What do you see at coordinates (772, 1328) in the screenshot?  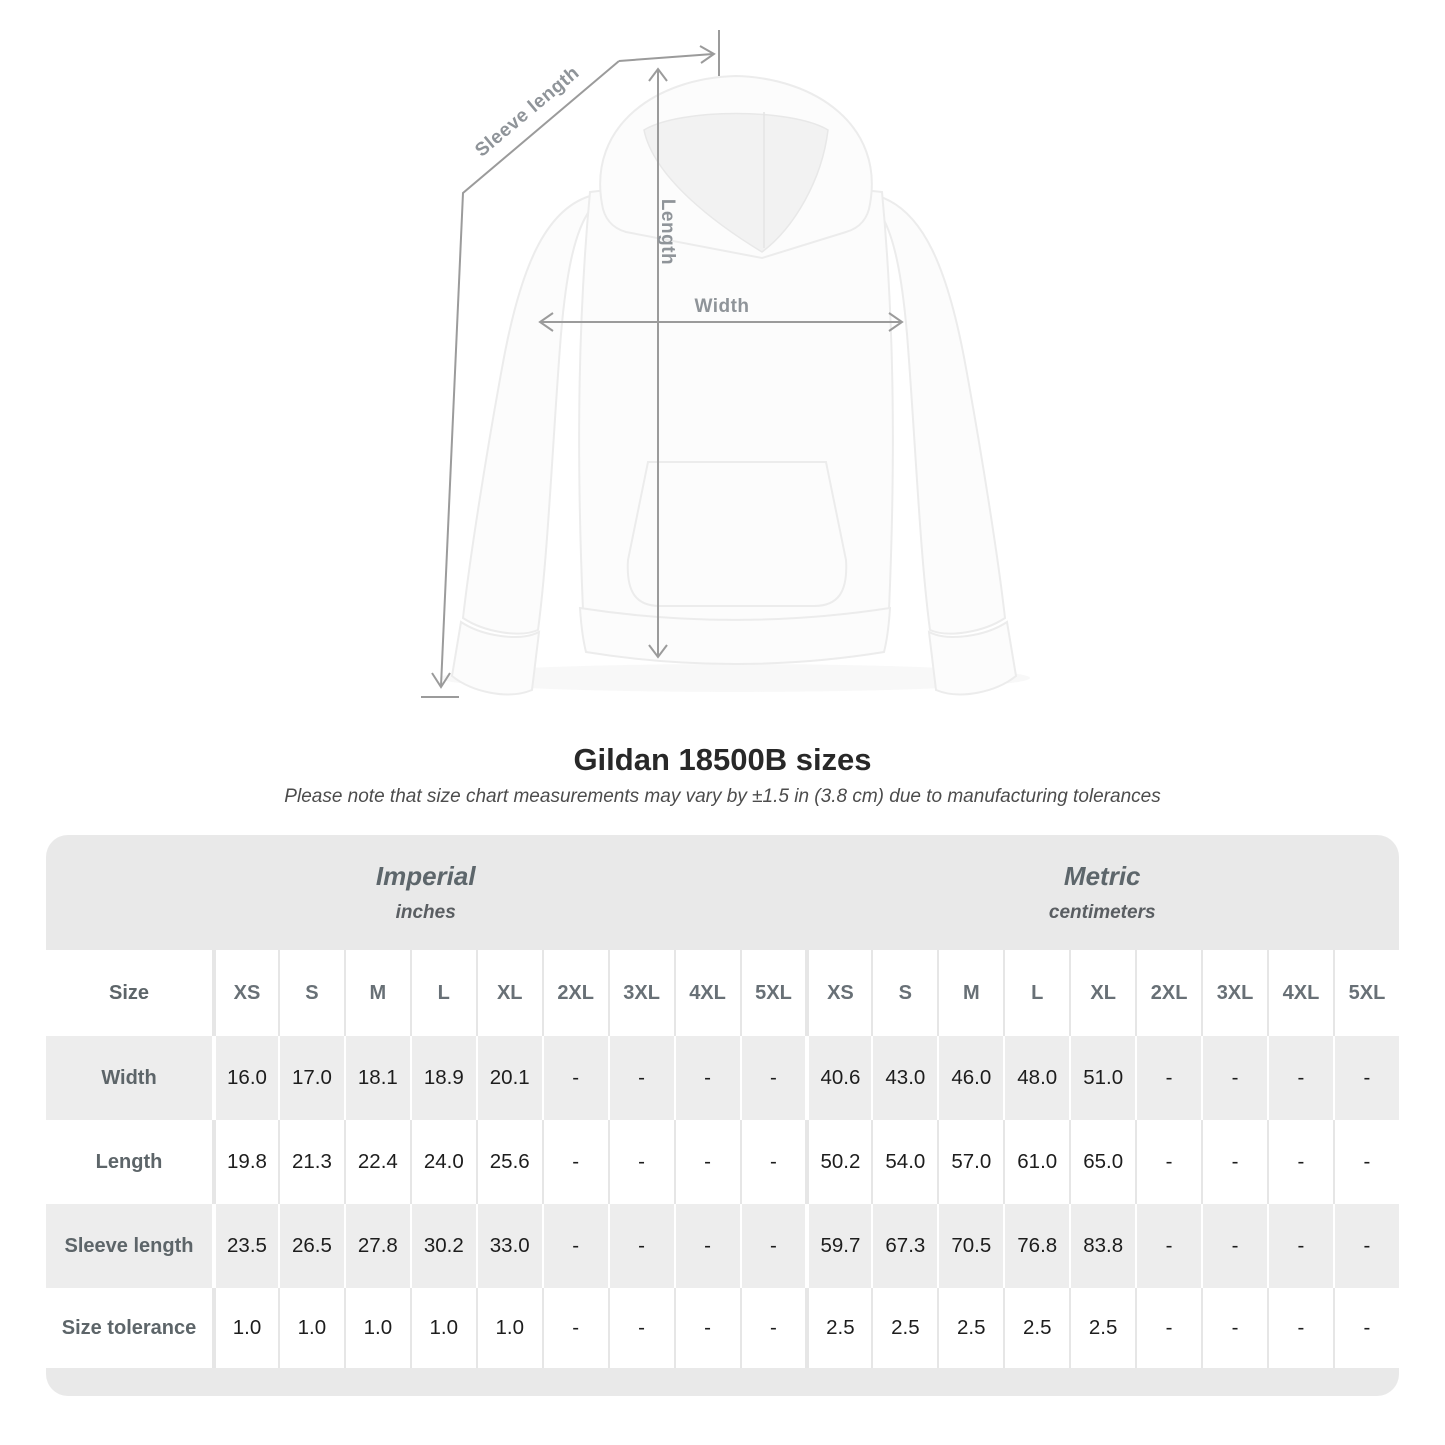 I see `cell-size-tolerance-imperial-5xl: -` at bounding box center [772, 1328].